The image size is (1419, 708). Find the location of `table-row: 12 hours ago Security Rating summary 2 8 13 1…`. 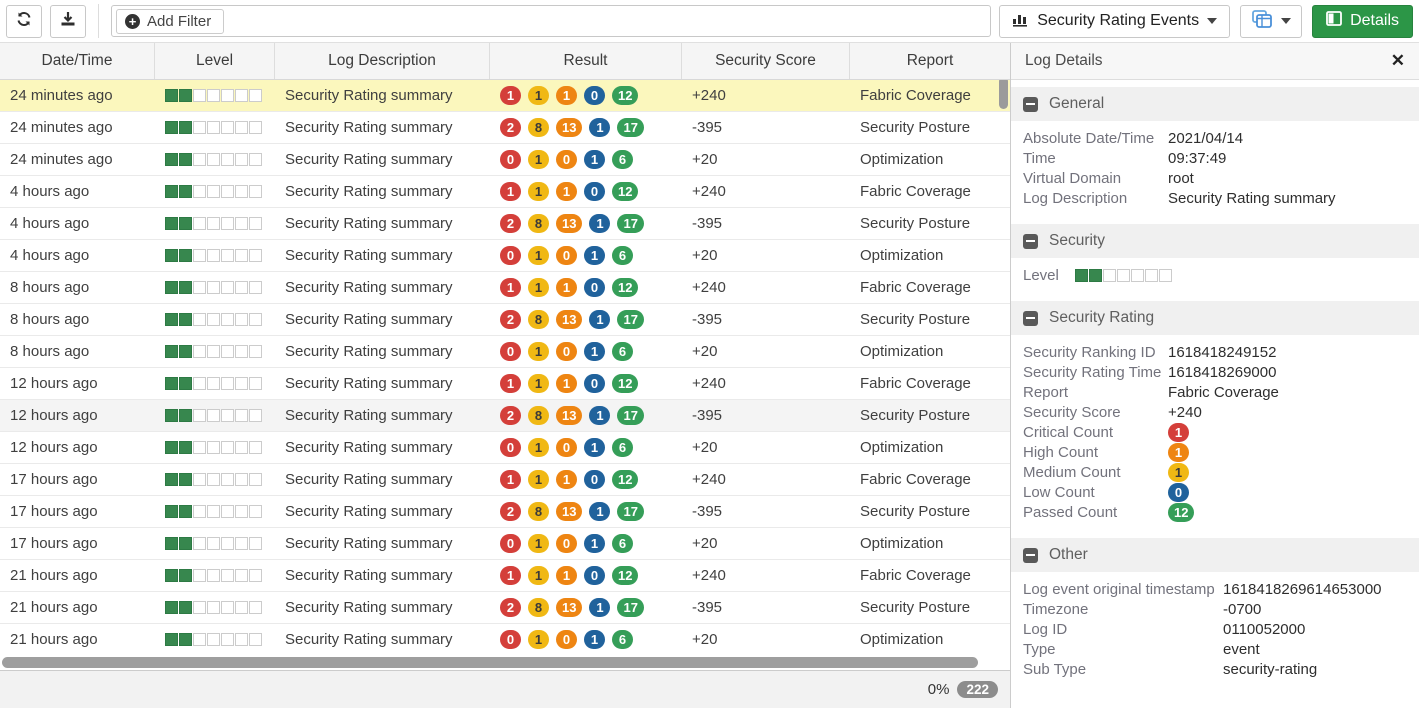

table-row: 12 hours ago Security Rating summary 2 8 13 1… is located at coordinates (505, 415).